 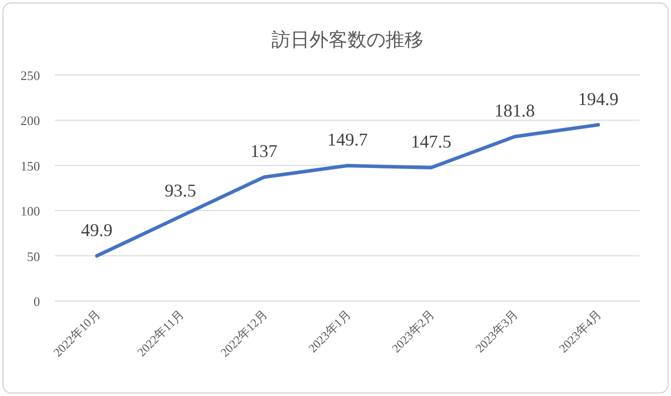 What do you see at coordinates (514, 110) in the screenshot?
I see `data-label: 181.8` at bounding box center [514, 110].